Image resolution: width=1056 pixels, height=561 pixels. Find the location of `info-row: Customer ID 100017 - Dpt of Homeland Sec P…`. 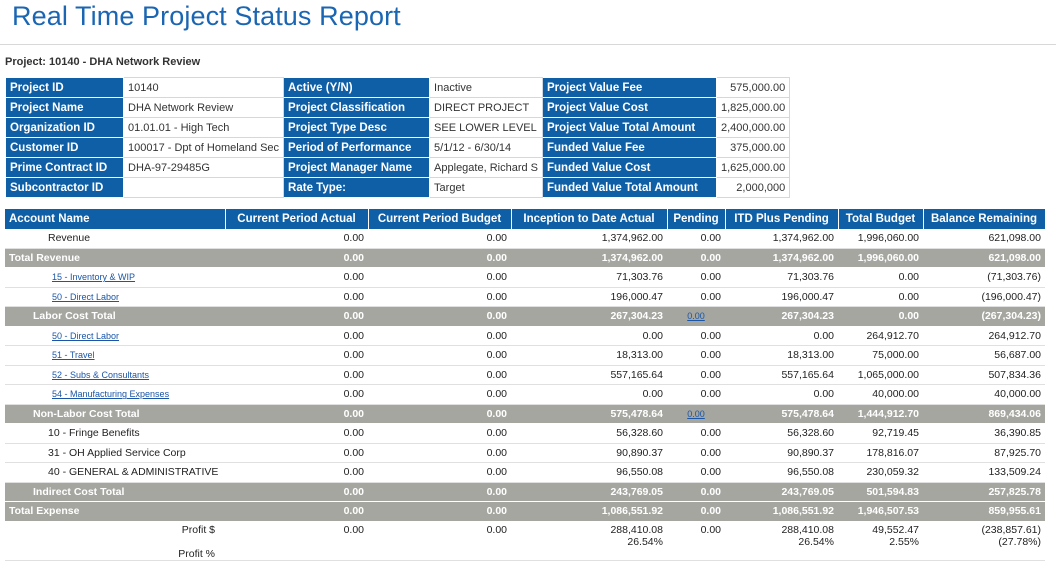

info-row: Customer ID 100017 - Dpt of Homeland Sec P… is located at coordinates (398, 147).